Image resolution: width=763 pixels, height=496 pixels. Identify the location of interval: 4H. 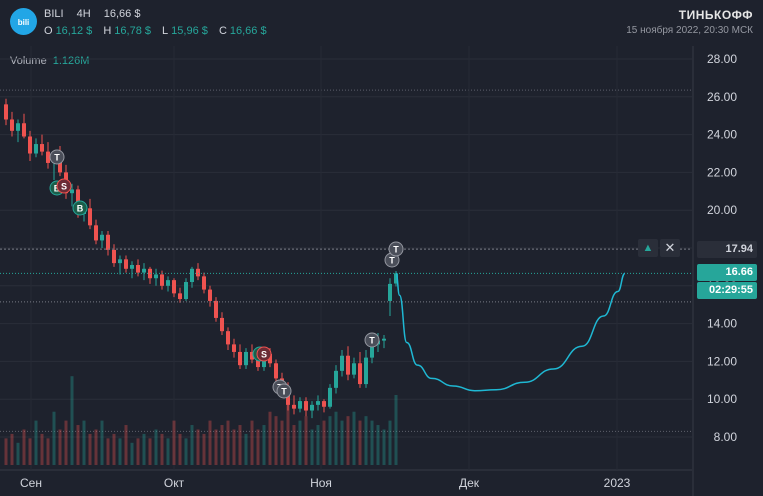
(83, 14).